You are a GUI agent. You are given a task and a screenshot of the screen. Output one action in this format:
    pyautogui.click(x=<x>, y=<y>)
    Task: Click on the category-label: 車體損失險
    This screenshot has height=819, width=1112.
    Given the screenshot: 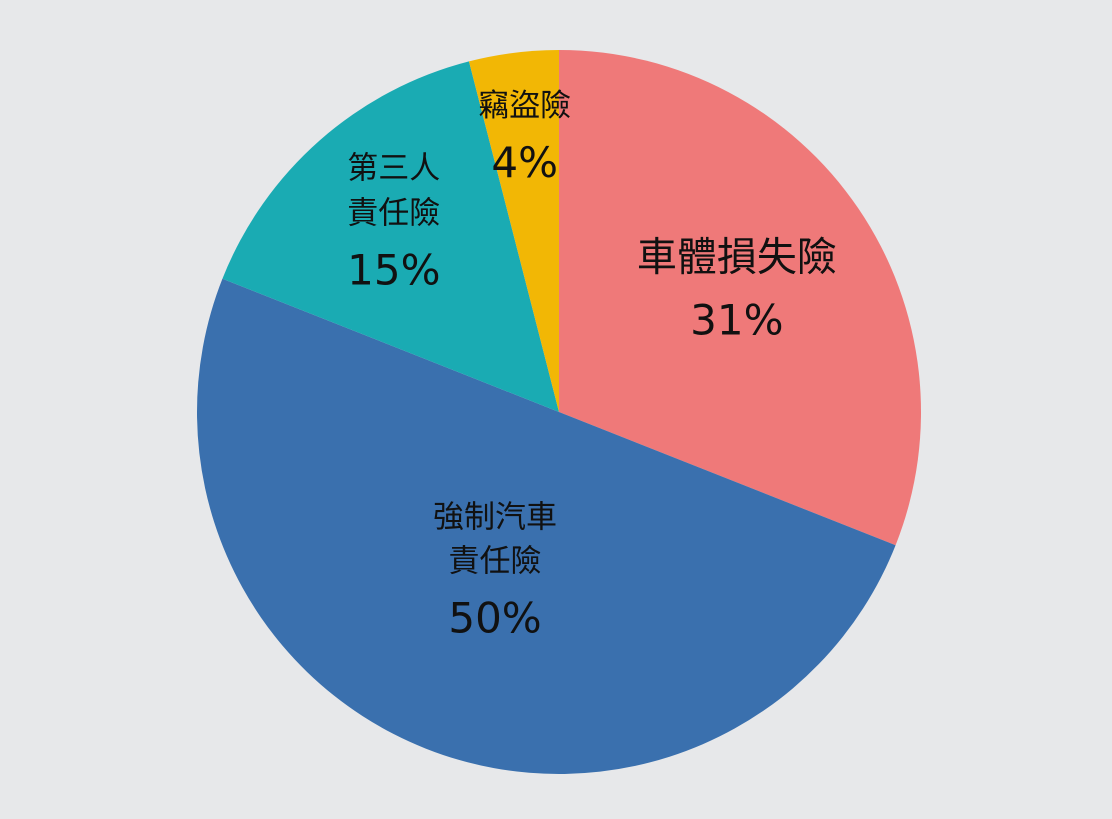 What is the action you would take?
    pyautogui.click(x=736, y=257)
    